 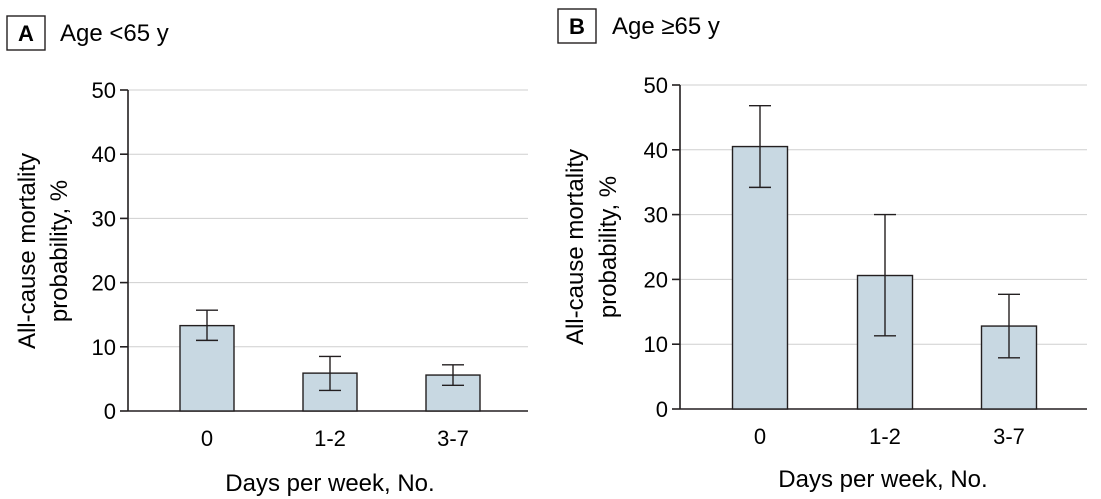 What do you see at coordinates (656, 85) in the screenshot?
I see `panel-b-ytick-label: 50` at bounding box center [656, 85].